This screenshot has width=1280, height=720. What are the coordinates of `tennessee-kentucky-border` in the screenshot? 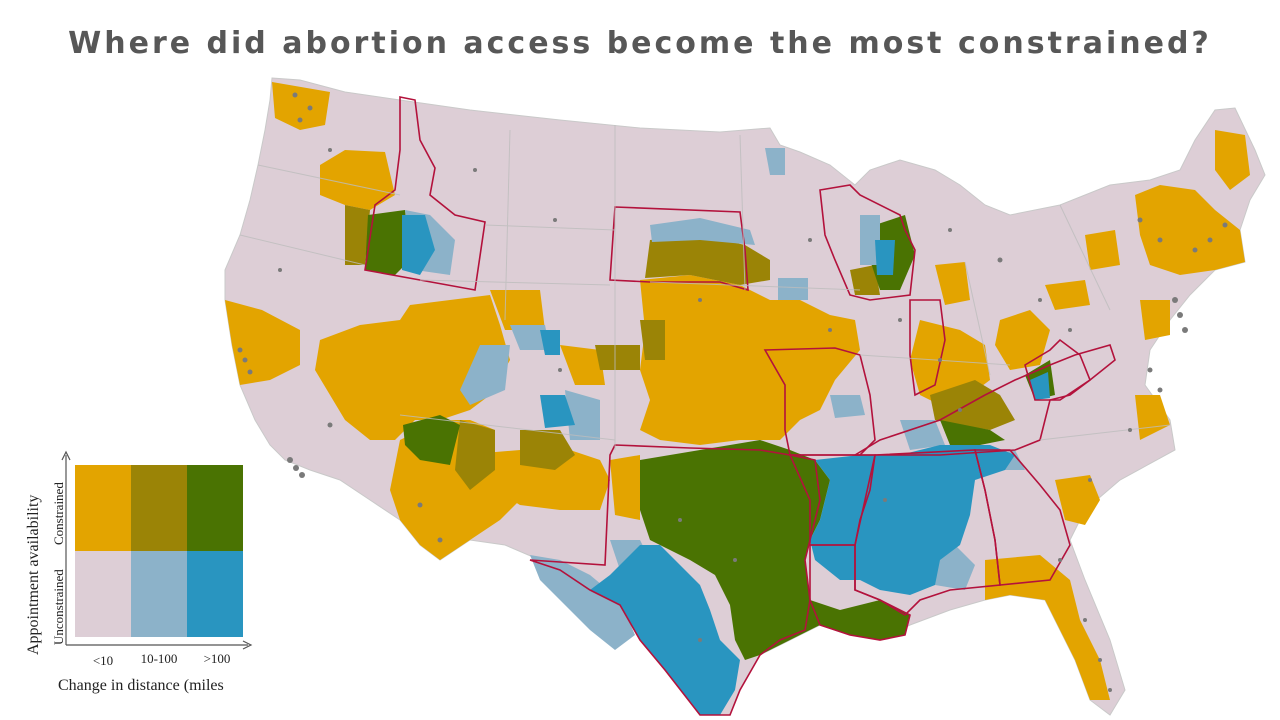 It's located at (984, 400).